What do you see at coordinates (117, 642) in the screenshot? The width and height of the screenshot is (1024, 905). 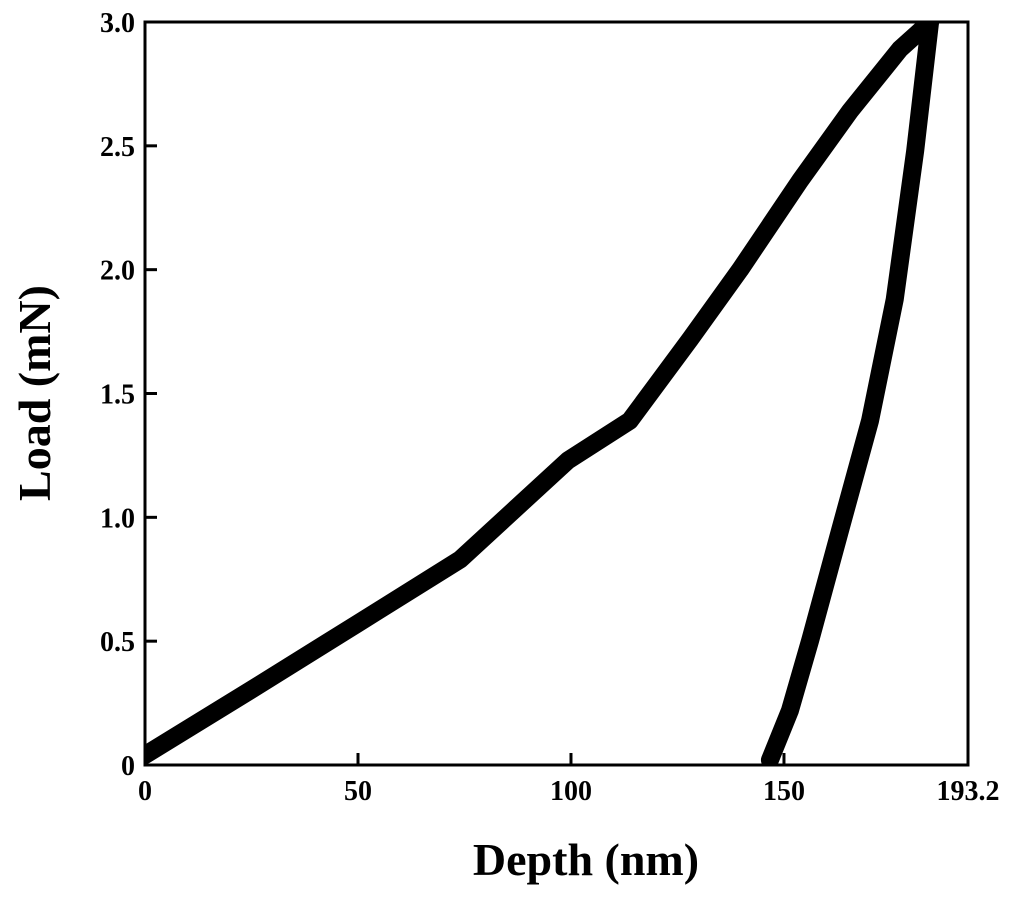 I see `y-tick-label: 0.5` at bounding box center [117, 642].